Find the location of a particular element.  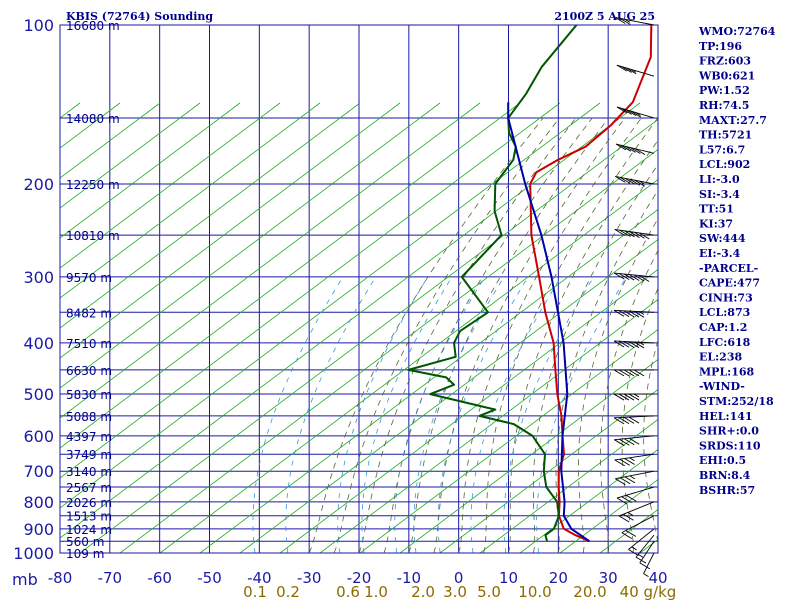

stat-line: SRDS:110 is located at coordinates (730, 445).